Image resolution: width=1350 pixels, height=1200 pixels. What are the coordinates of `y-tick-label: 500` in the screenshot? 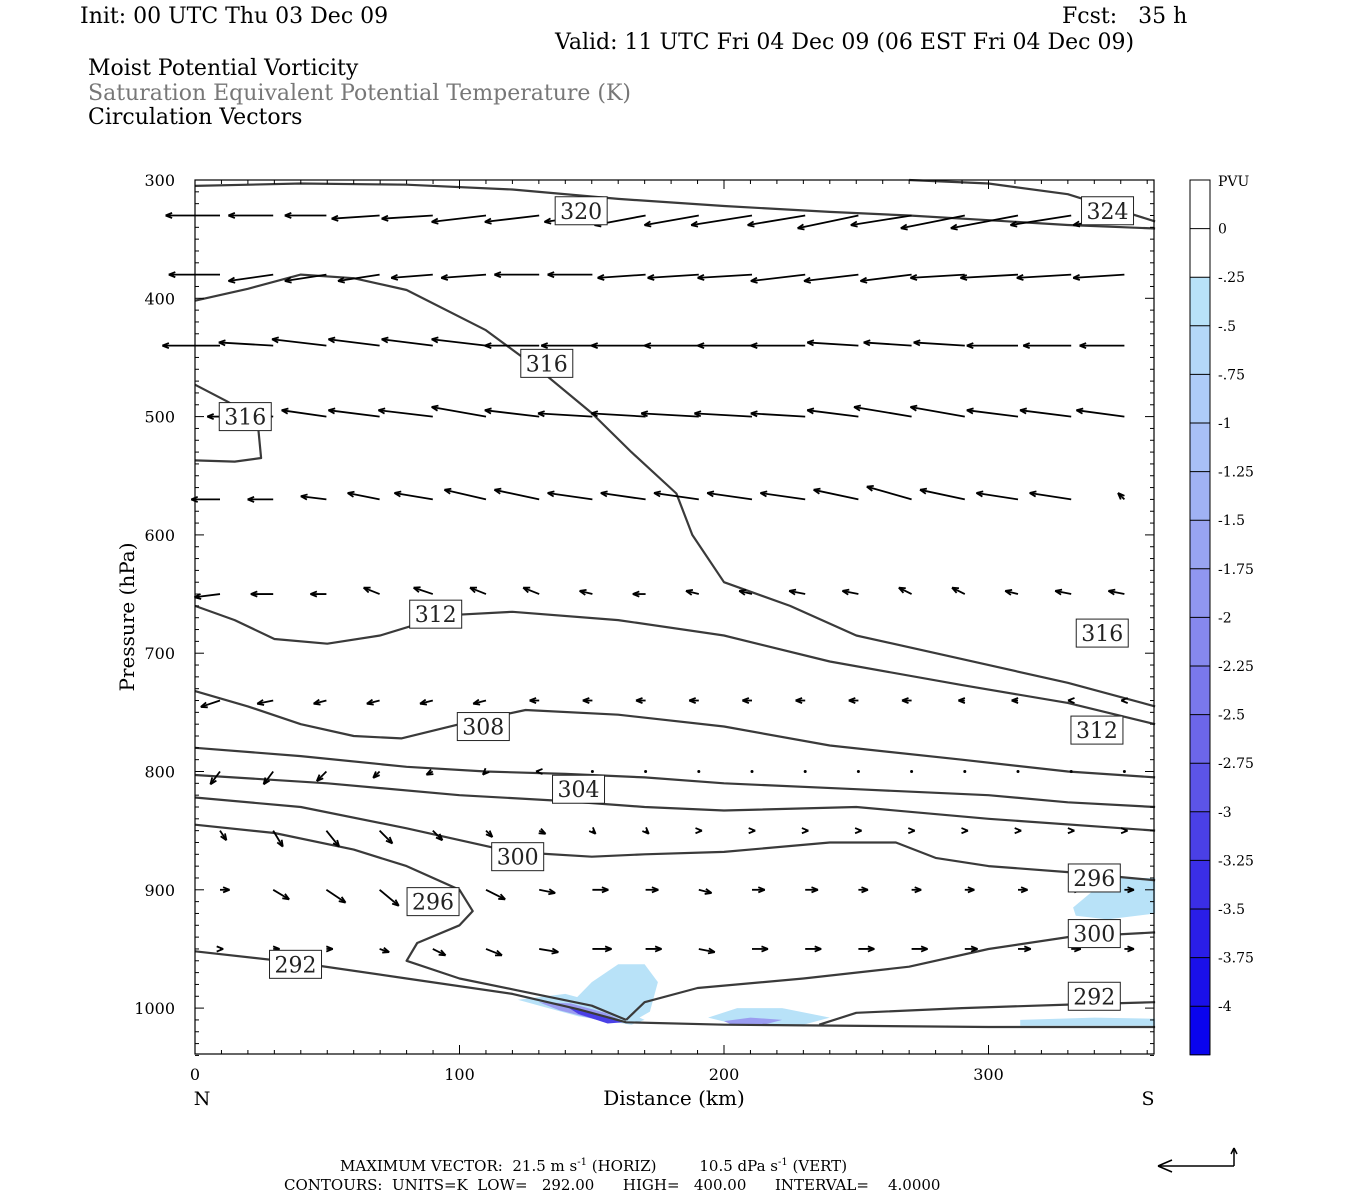 It's located at (159, 417).